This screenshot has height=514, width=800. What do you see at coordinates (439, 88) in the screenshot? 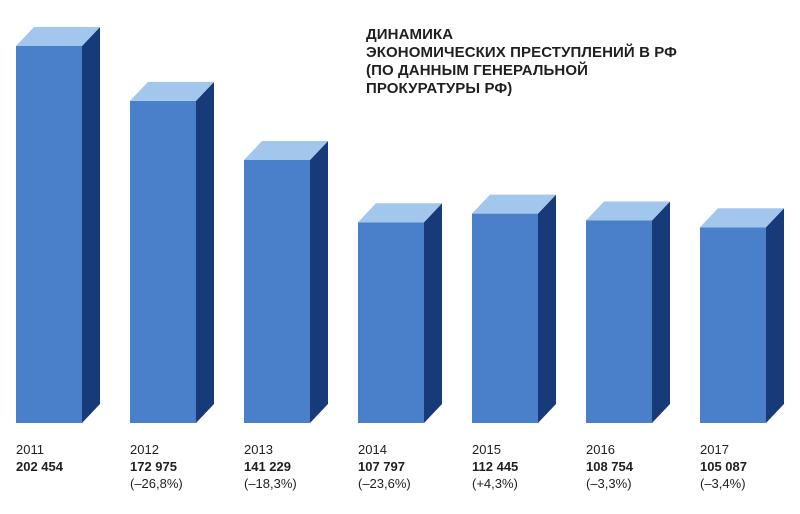
I see `chart-title-line: ПРОКУРАТУРЫ РФ)` at bounding box center [439, 88].